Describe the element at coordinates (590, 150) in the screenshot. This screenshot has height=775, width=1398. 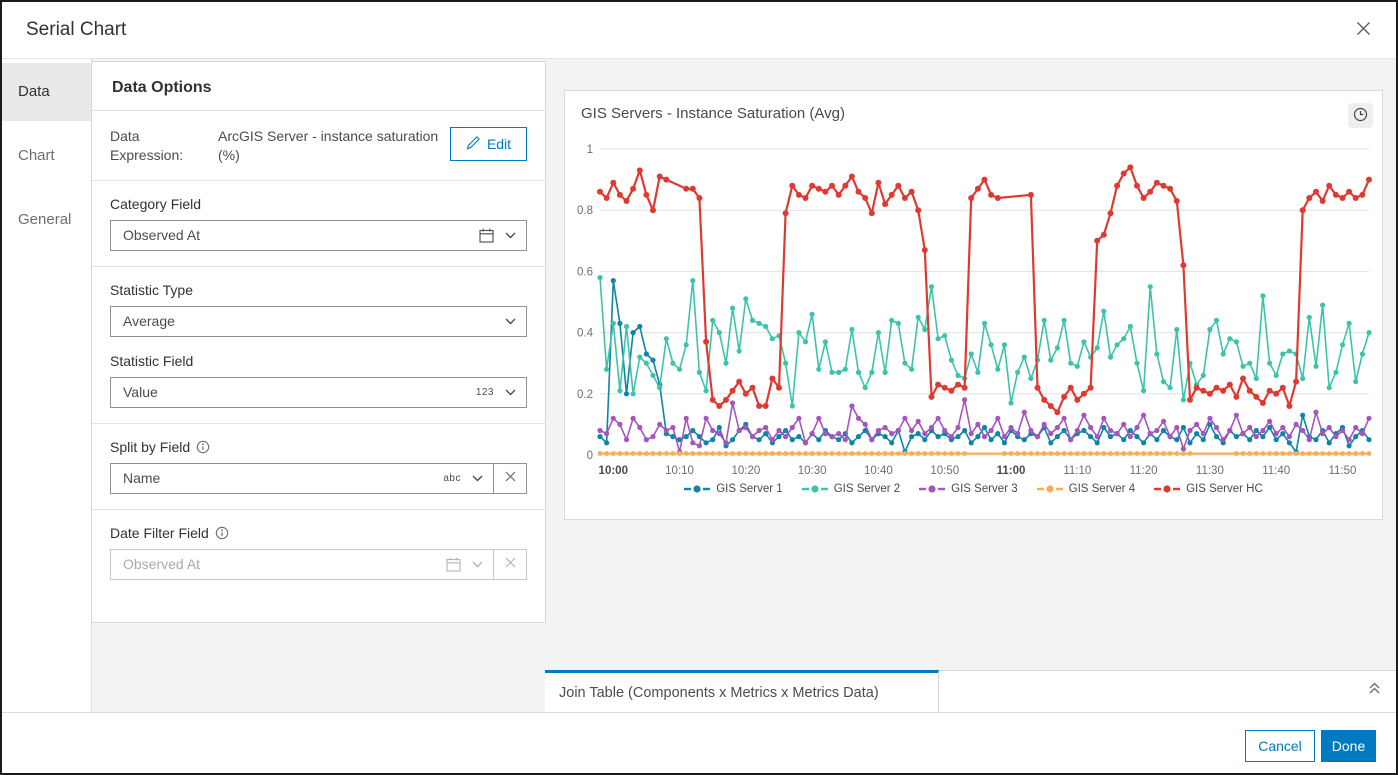
I see `svg-text: 1` at that location.